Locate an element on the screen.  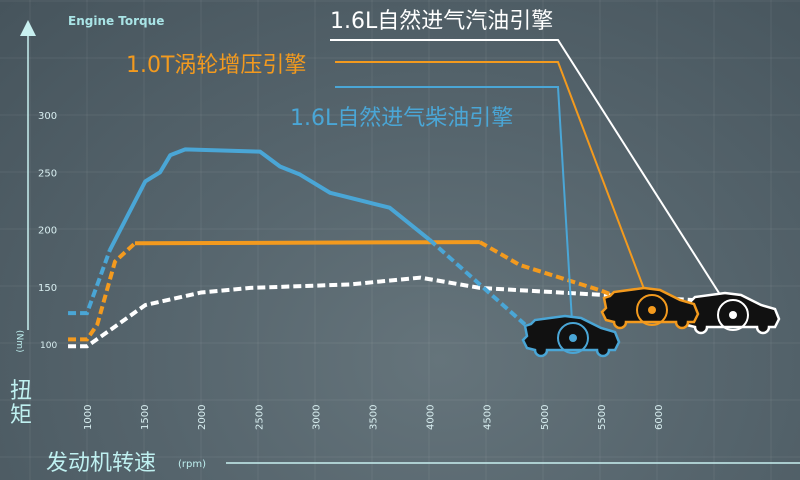
chart-title: Engine Torque is located at coordinates (116, 21).